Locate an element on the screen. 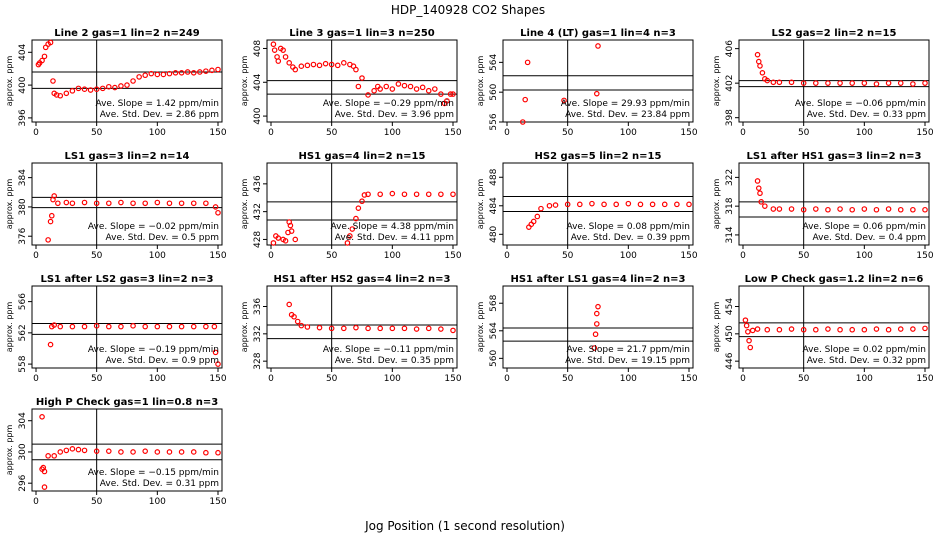 The image size is (936, 540). y-tick-label: 384 is located at coordinates (23, 177).